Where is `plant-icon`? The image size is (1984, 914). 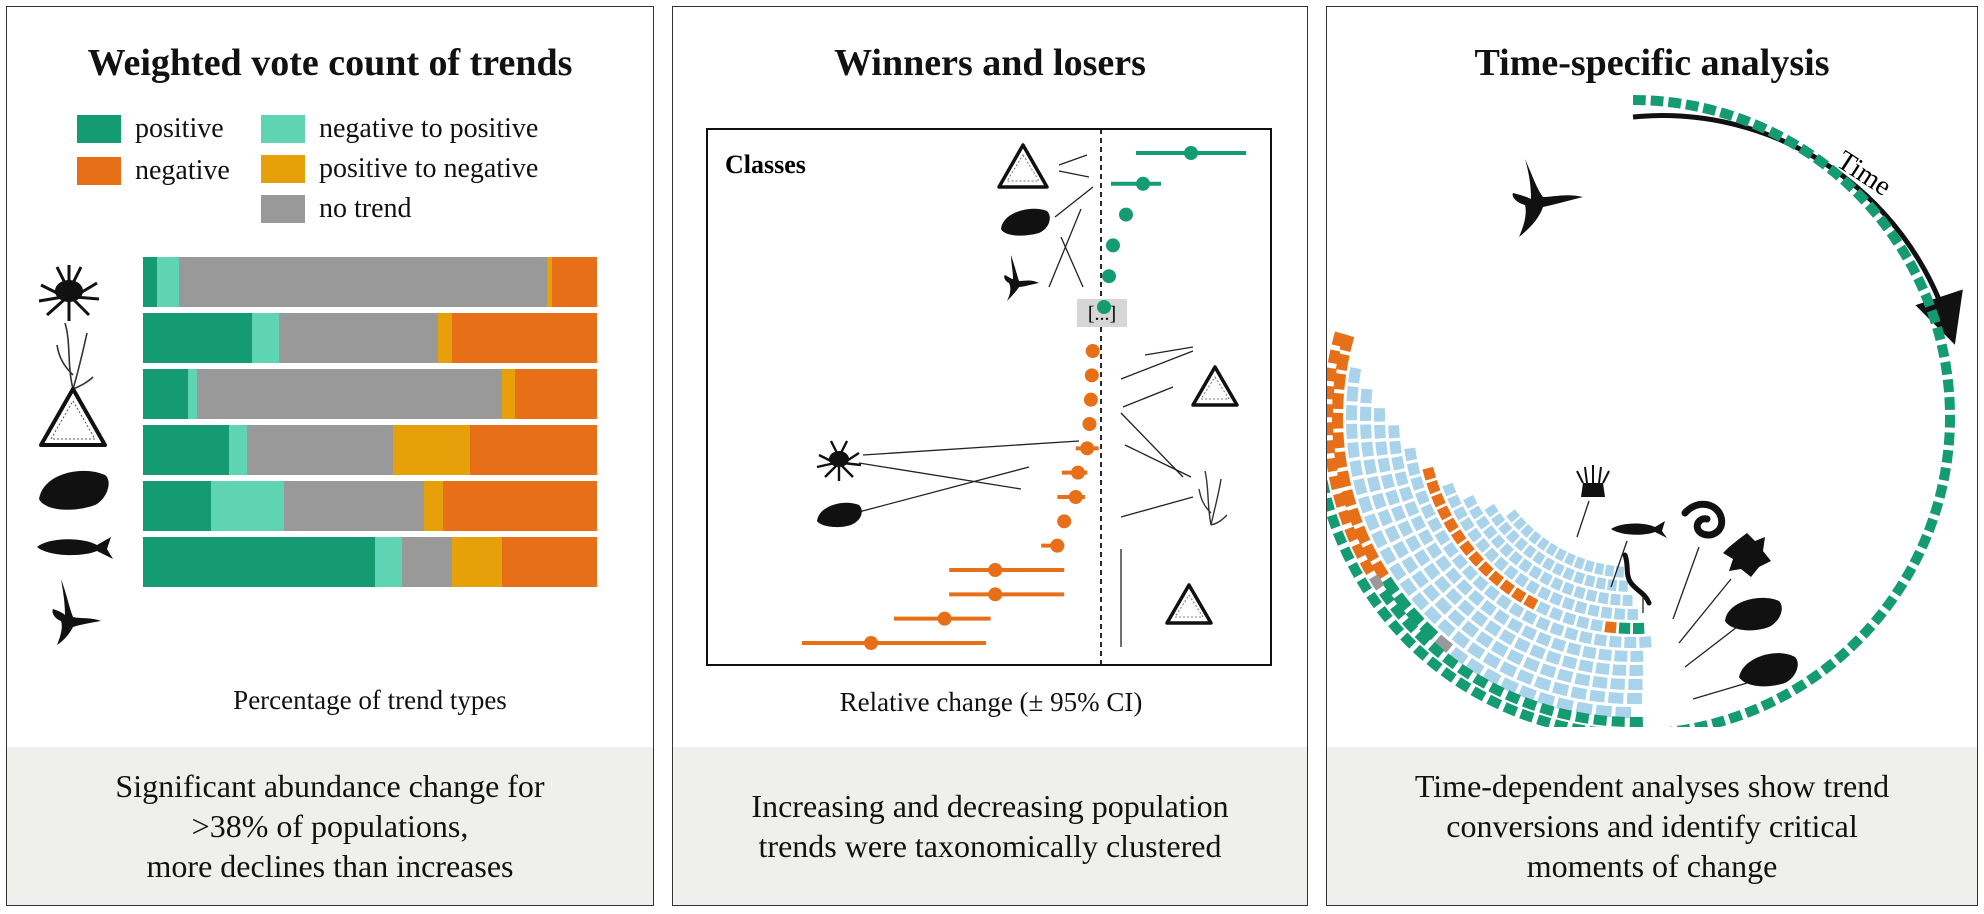
plant-icon is located at coordinates (1213, 498).